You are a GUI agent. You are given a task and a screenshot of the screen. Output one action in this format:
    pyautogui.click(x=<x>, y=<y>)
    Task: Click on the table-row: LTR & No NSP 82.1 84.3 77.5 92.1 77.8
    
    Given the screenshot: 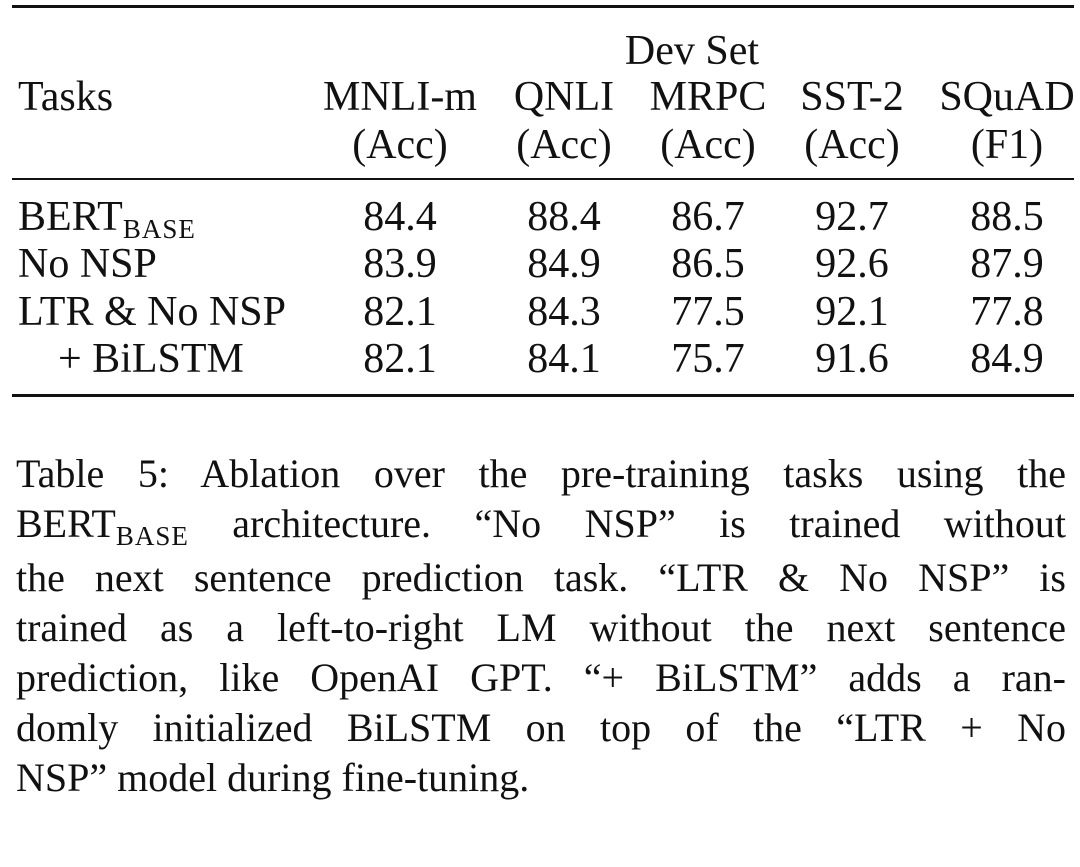 What is the action you would take?
    pyautogui.click(x=540, y=314)
    